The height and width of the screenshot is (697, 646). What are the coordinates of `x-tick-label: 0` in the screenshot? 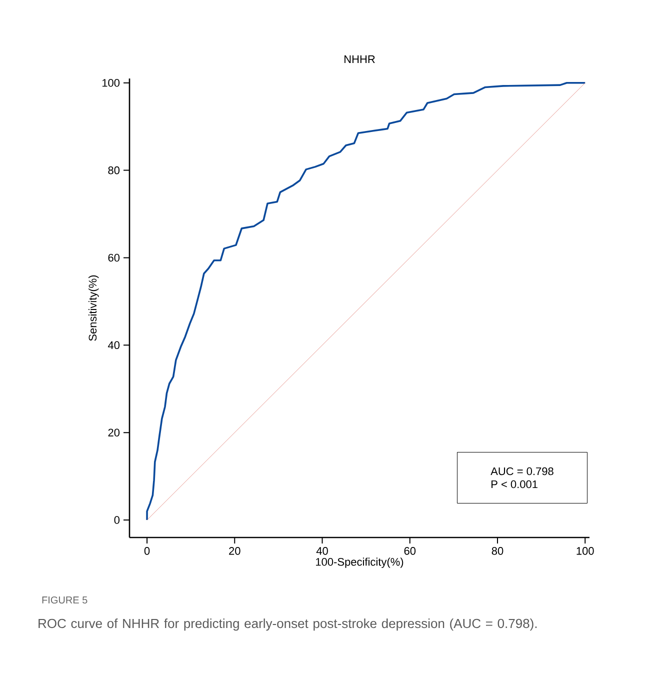 It's located at (147, 551).